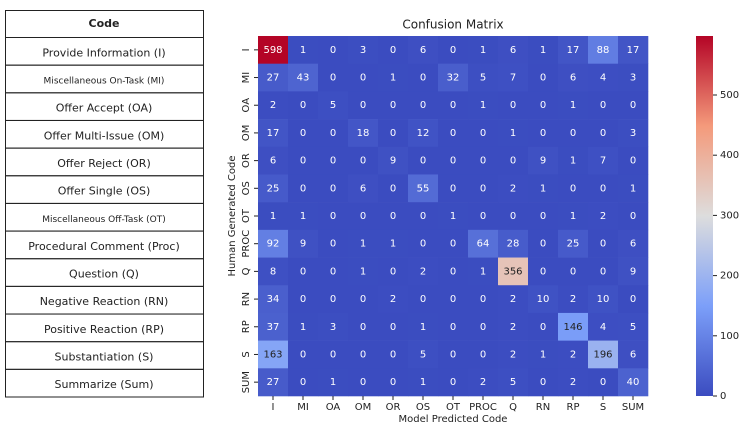  I want to click on y-tick-label: MI, so click(246, 78).